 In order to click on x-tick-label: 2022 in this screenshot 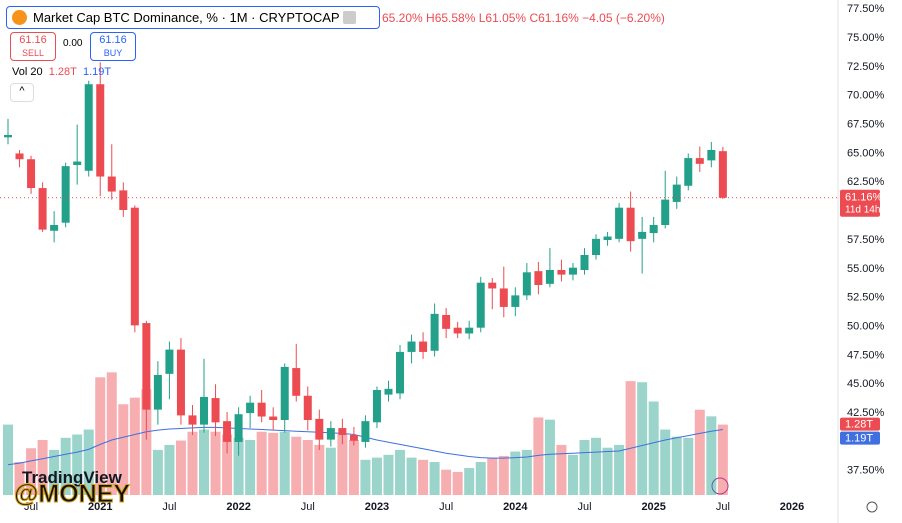, I will do `click(238, 507)`.